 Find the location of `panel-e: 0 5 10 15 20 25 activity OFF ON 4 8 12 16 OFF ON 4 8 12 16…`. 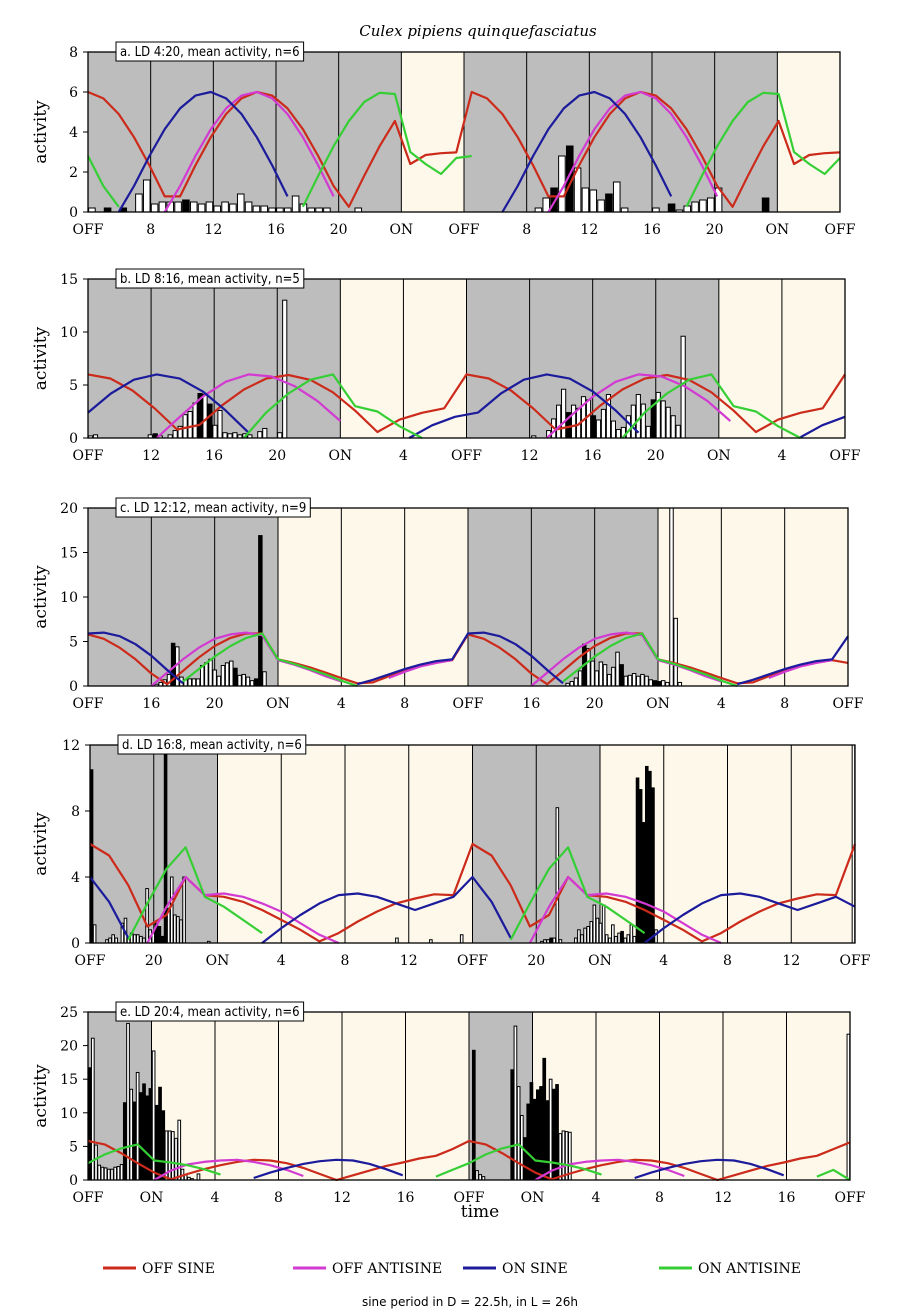

panel-e: 0 5 10 15 20 25 activity OFF ON 4 8 12 16 OFF ON 4 8 12 16… is located at coordinates (448, 1103).